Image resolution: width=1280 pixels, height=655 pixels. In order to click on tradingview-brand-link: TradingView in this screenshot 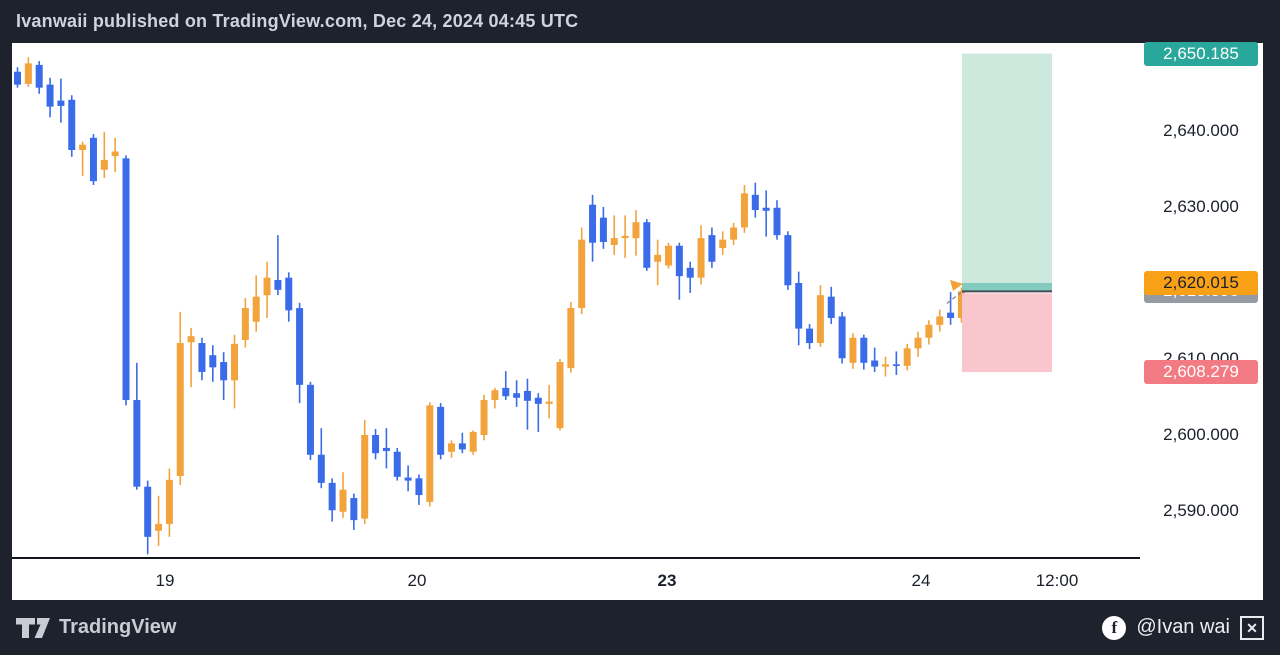, I will do `click(96, 627)`.